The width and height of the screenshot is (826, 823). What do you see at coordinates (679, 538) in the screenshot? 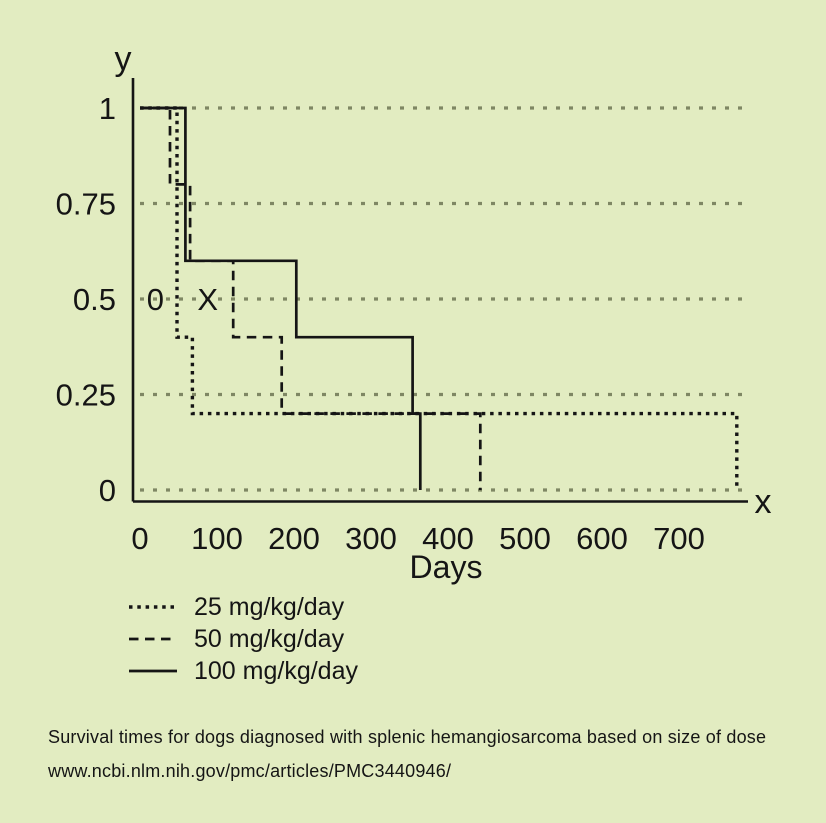
I see `x-tick-label: 700` at bounding box center [679, 538].